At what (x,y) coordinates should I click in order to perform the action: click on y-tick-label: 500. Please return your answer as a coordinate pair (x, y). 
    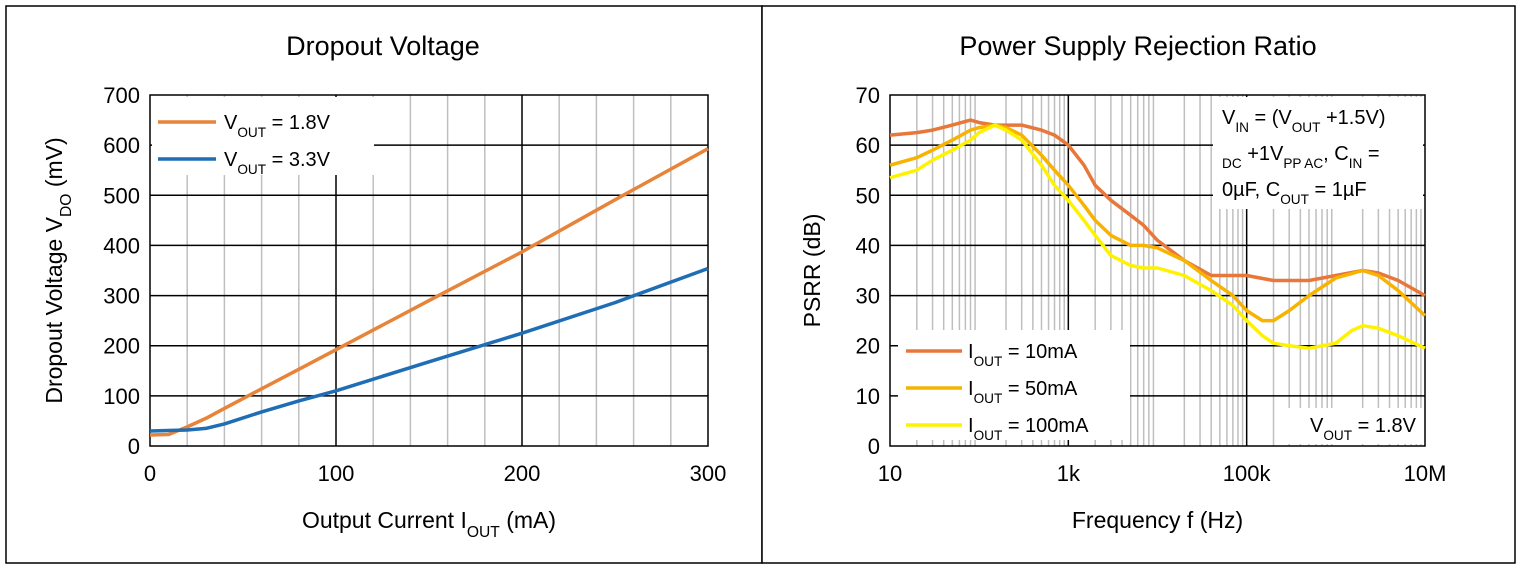
    Looking at the image, I should click on (121, 195).